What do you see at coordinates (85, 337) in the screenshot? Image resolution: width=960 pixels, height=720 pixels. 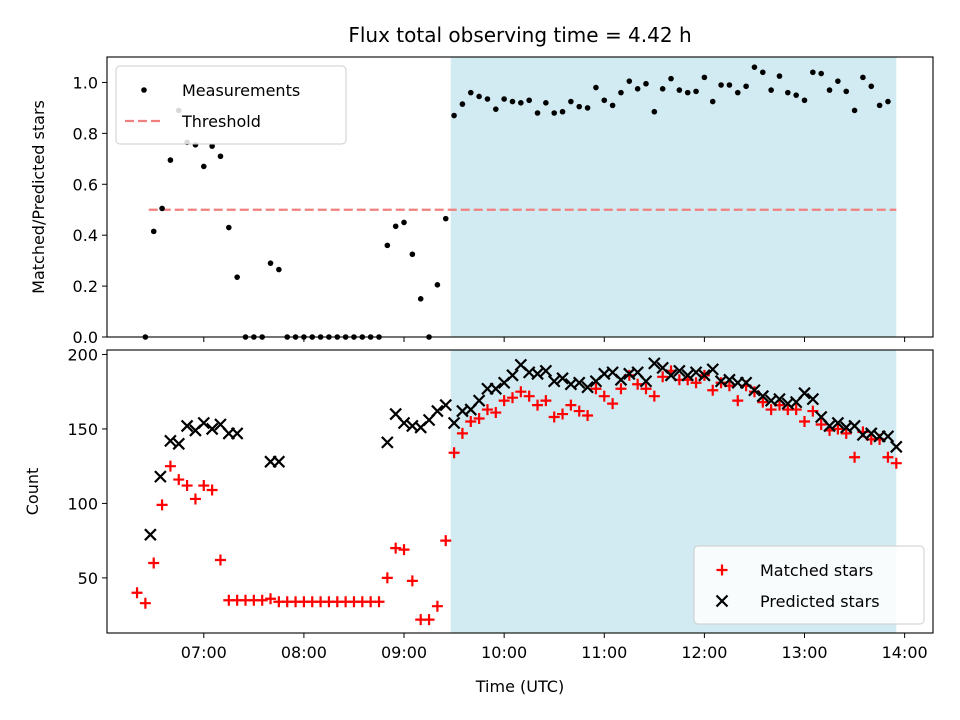 I see `y-tick-label: 0.0` at bounding box center [85, 337].